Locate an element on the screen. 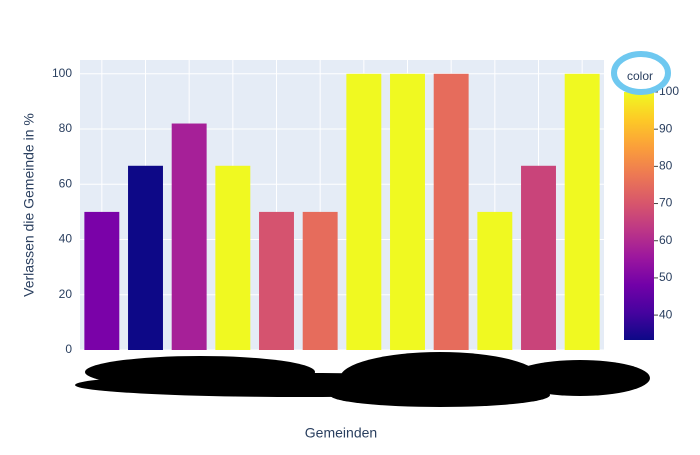  y-tick-label: 20 is located at coordinates (66, 294).